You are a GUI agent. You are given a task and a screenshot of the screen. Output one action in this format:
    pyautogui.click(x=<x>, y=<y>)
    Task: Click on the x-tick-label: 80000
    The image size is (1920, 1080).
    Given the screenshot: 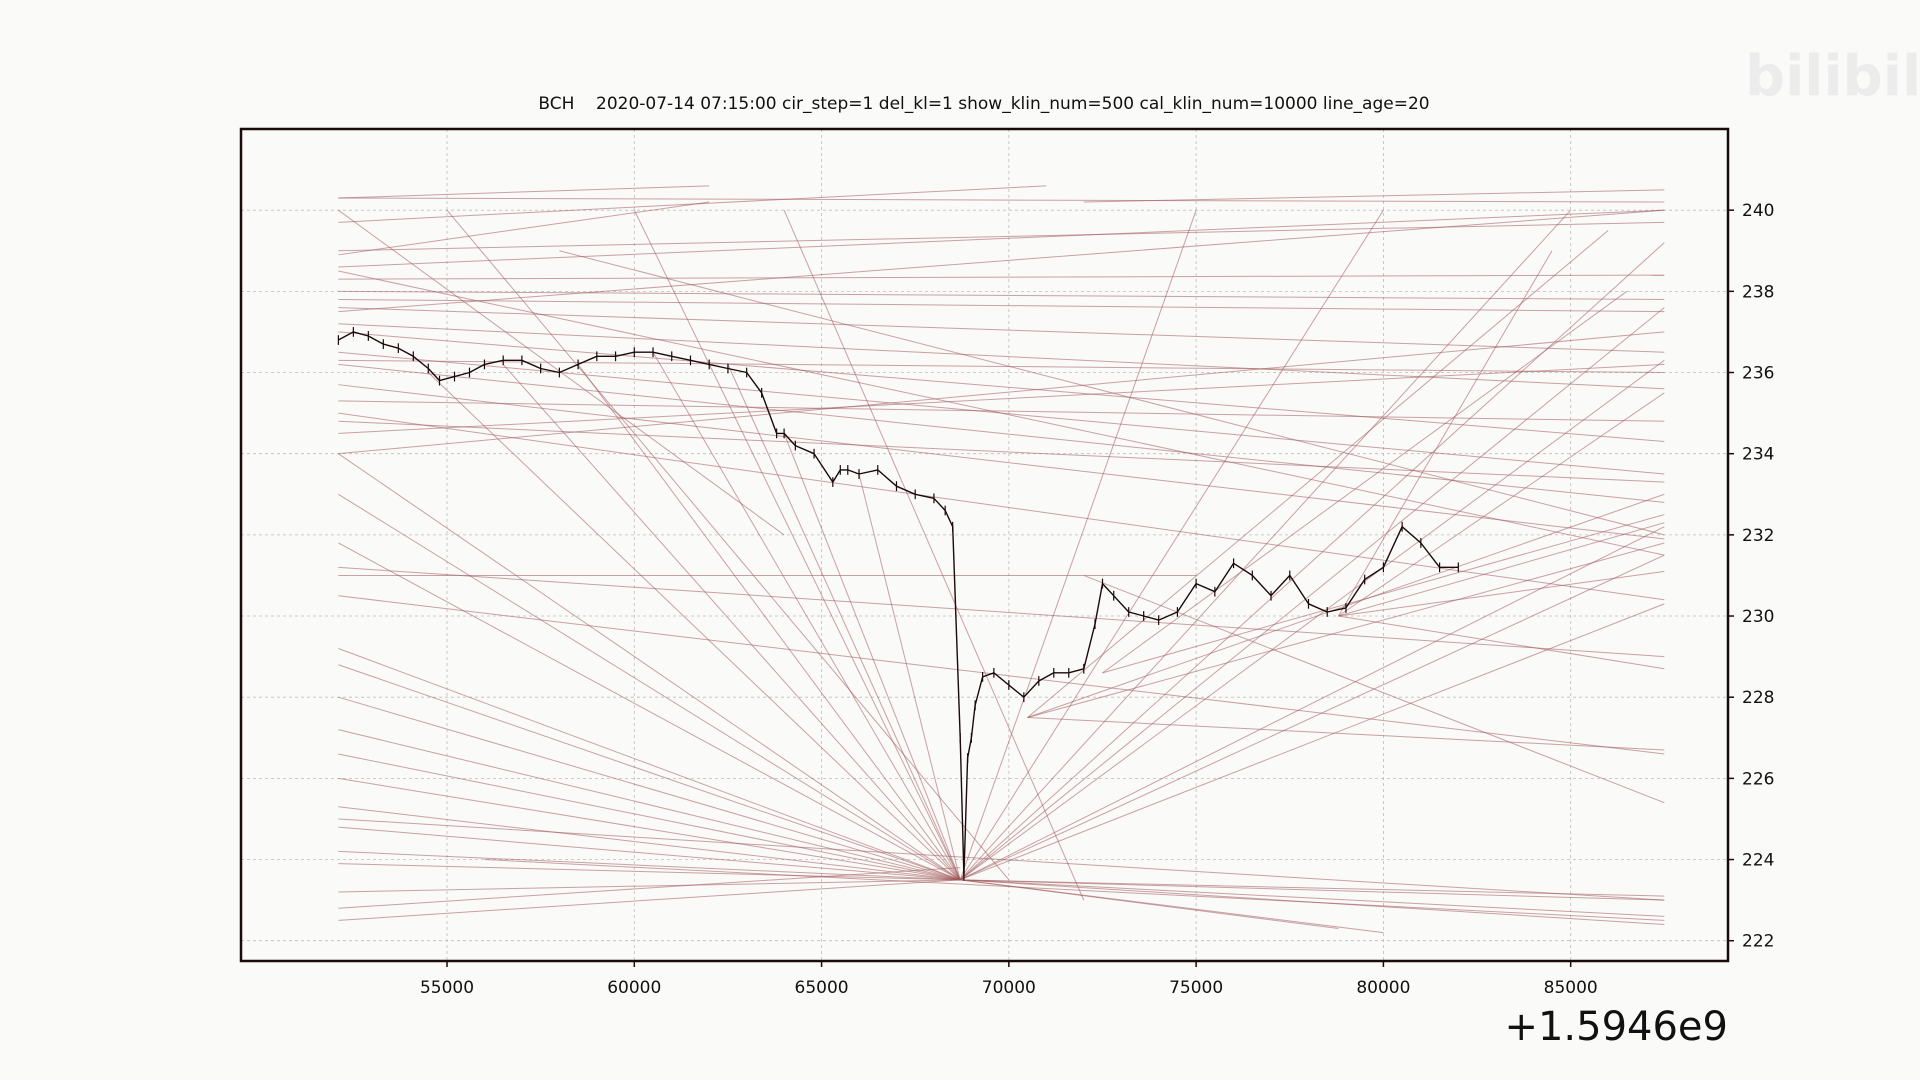 What is the action you would take?
    pyautogui.click(x=1383, y=988)
    